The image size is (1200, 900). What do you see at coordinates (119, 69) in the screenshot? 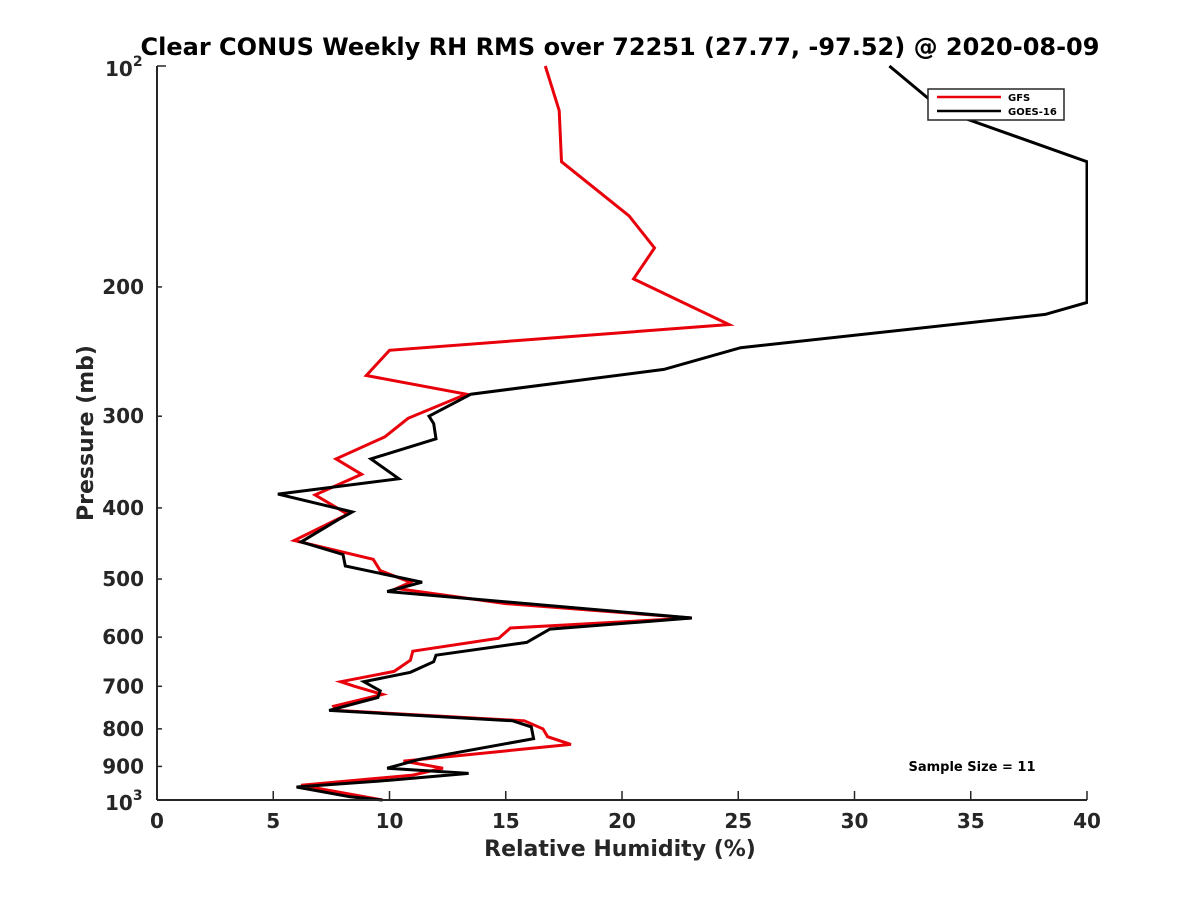
I see `y-top-base: 10` at bounding box center [119, 69].